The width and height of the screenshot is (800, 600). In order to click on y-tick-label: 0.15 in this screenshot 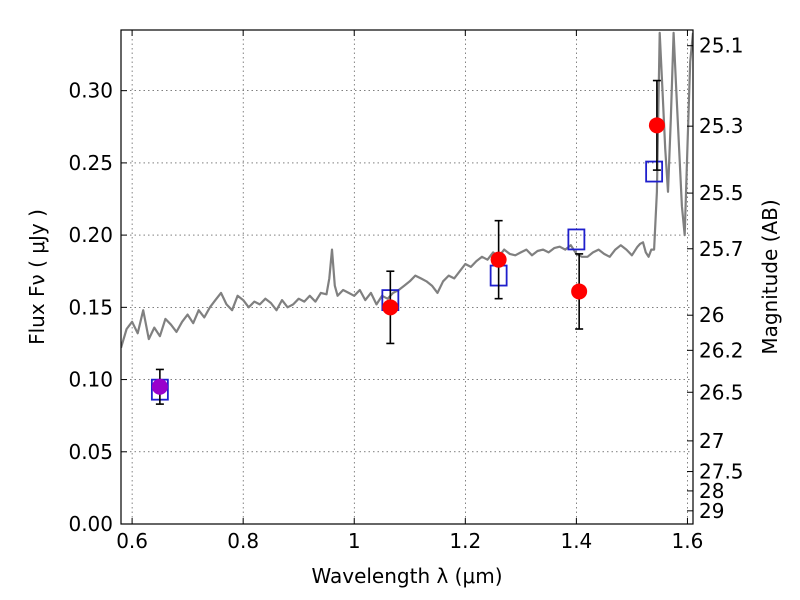, I will do `click(90, 307)`.